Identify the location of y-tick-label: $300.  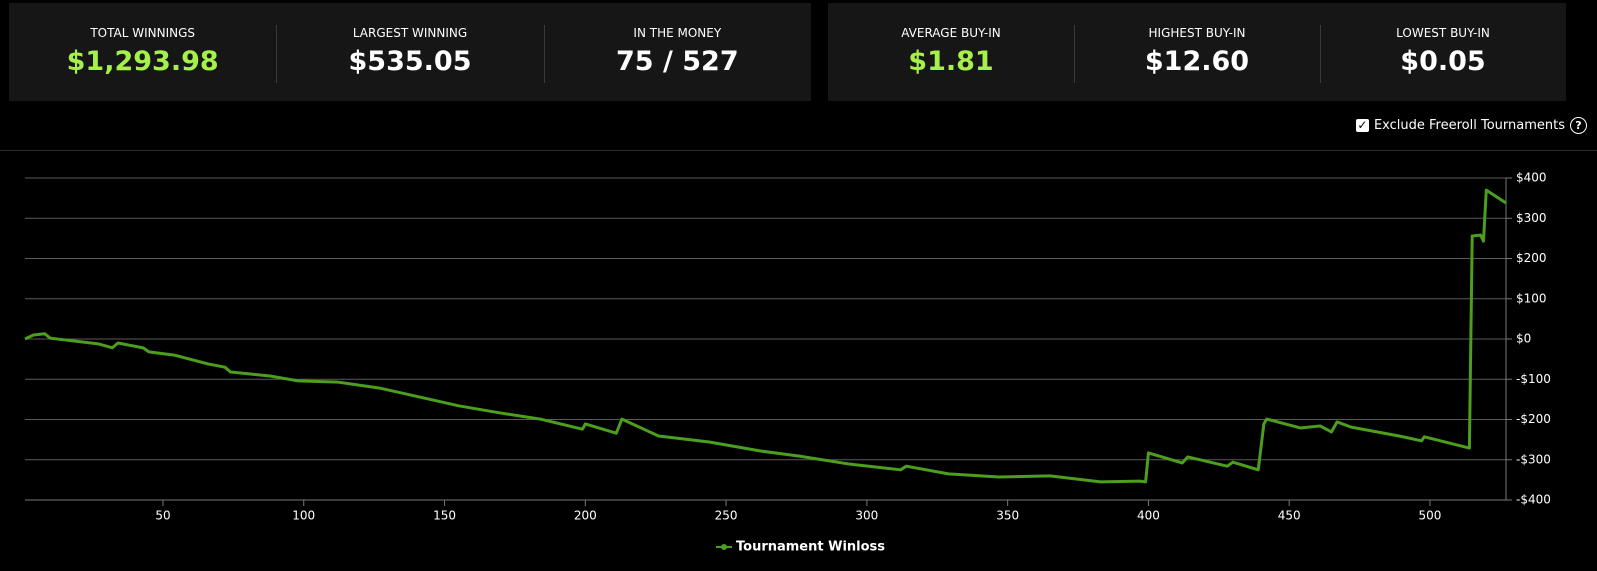
(1531, 218).